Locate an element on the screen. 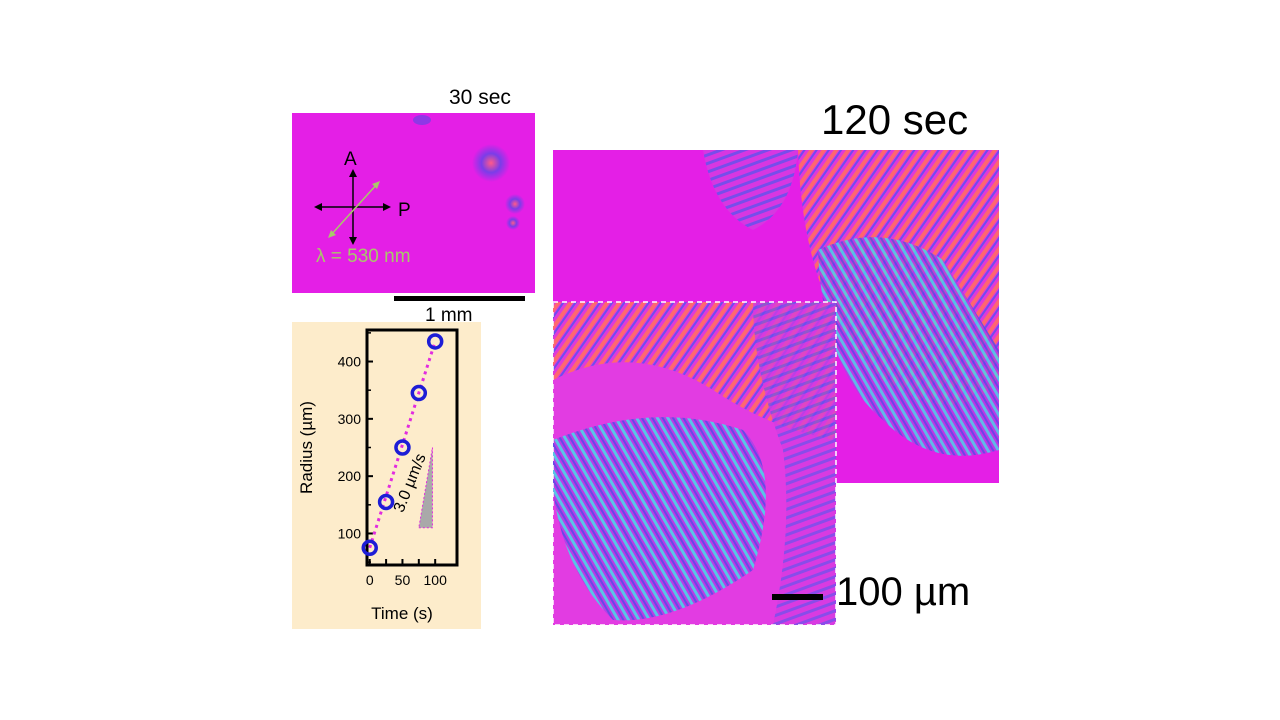  scale-bar-small is located at coordinates (459, 298).